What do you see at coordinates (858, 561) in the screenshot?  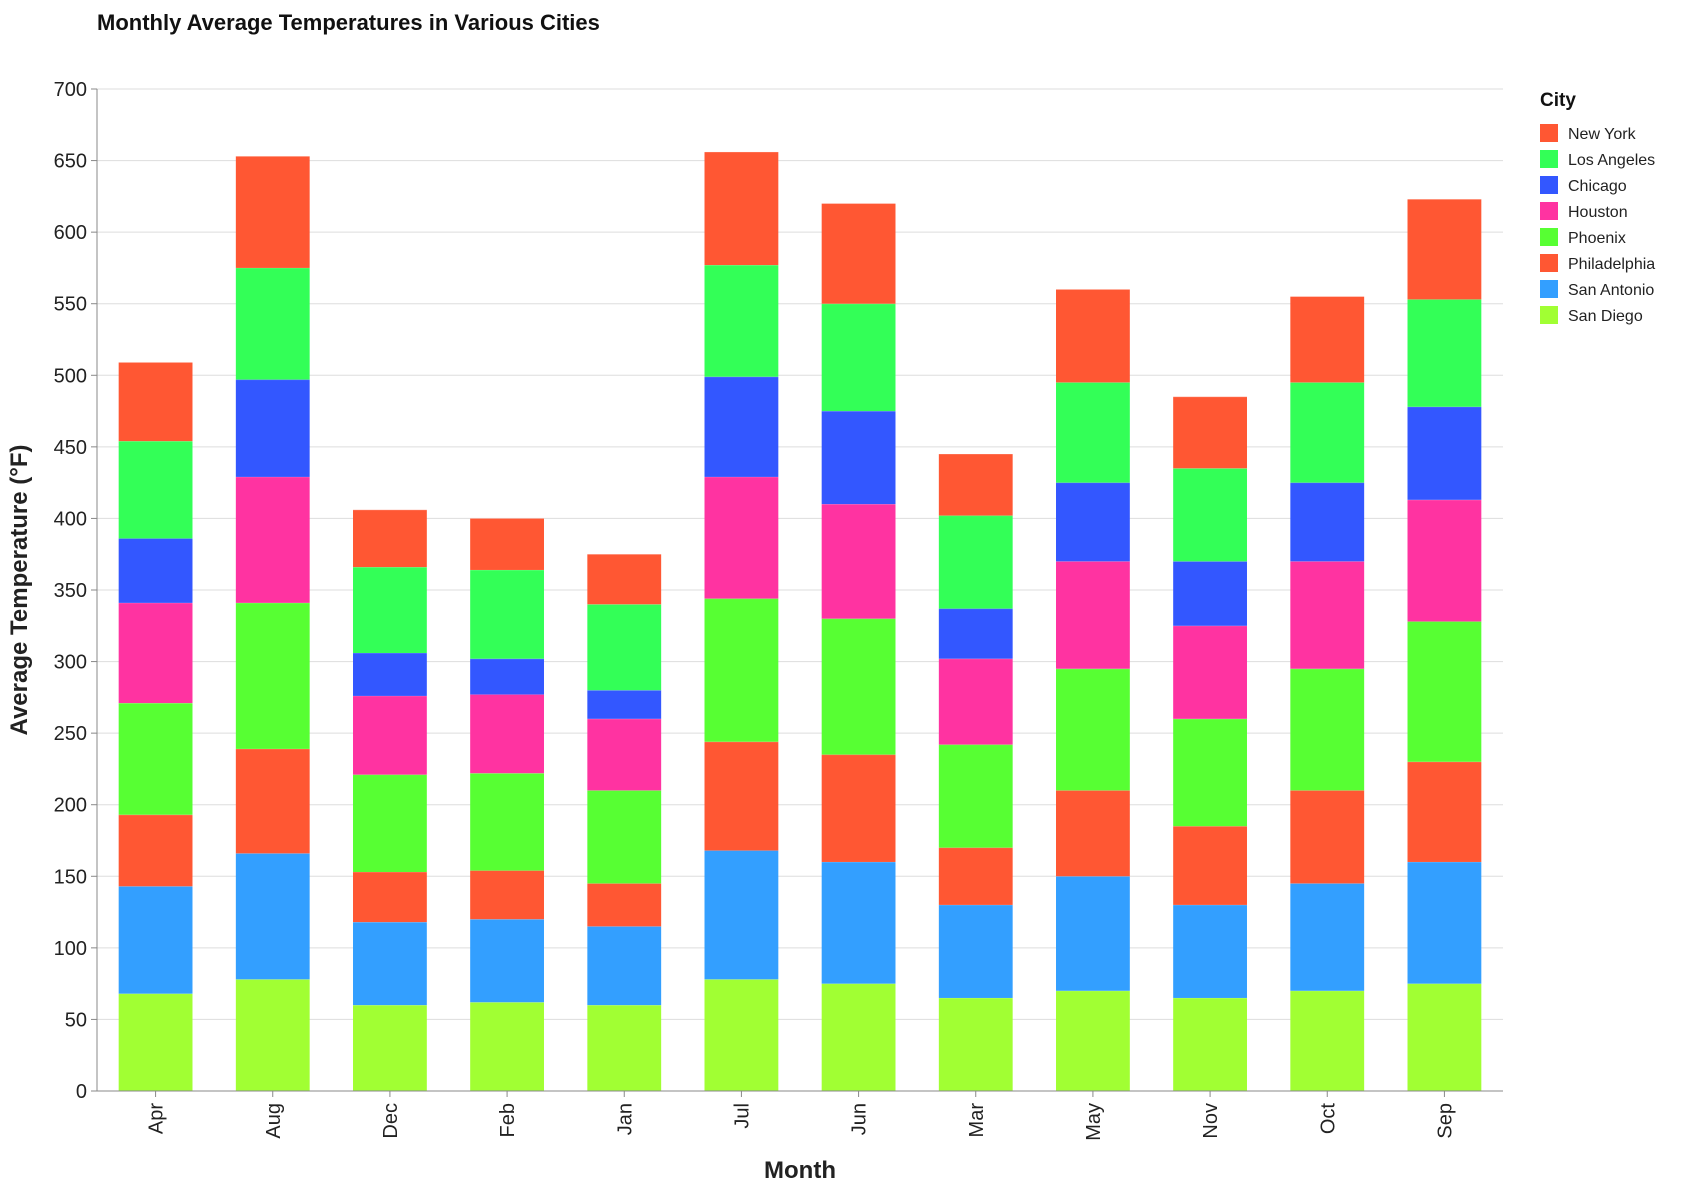 I see `bar-houston-jun` at bounding box center [858, 561].